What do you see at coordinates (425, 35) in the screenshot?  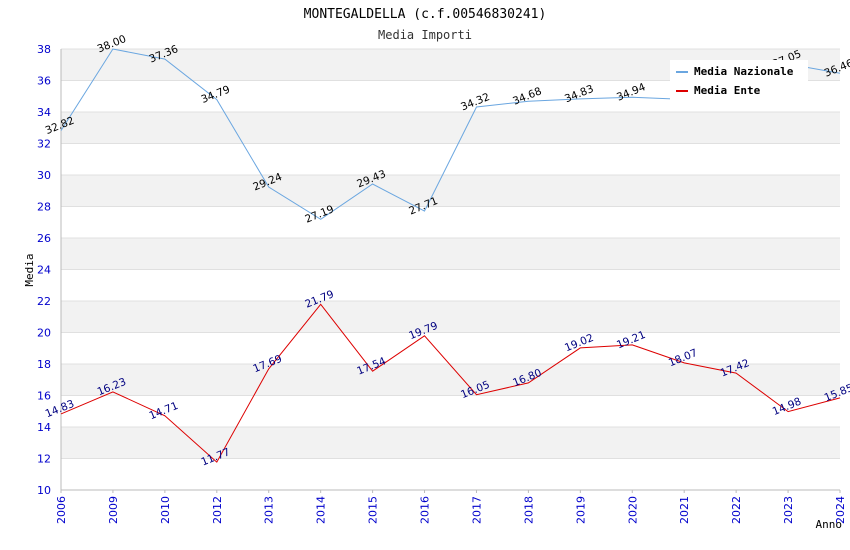 I see `chart-subtitle: Media Importi` at bounding box center [425, 35].